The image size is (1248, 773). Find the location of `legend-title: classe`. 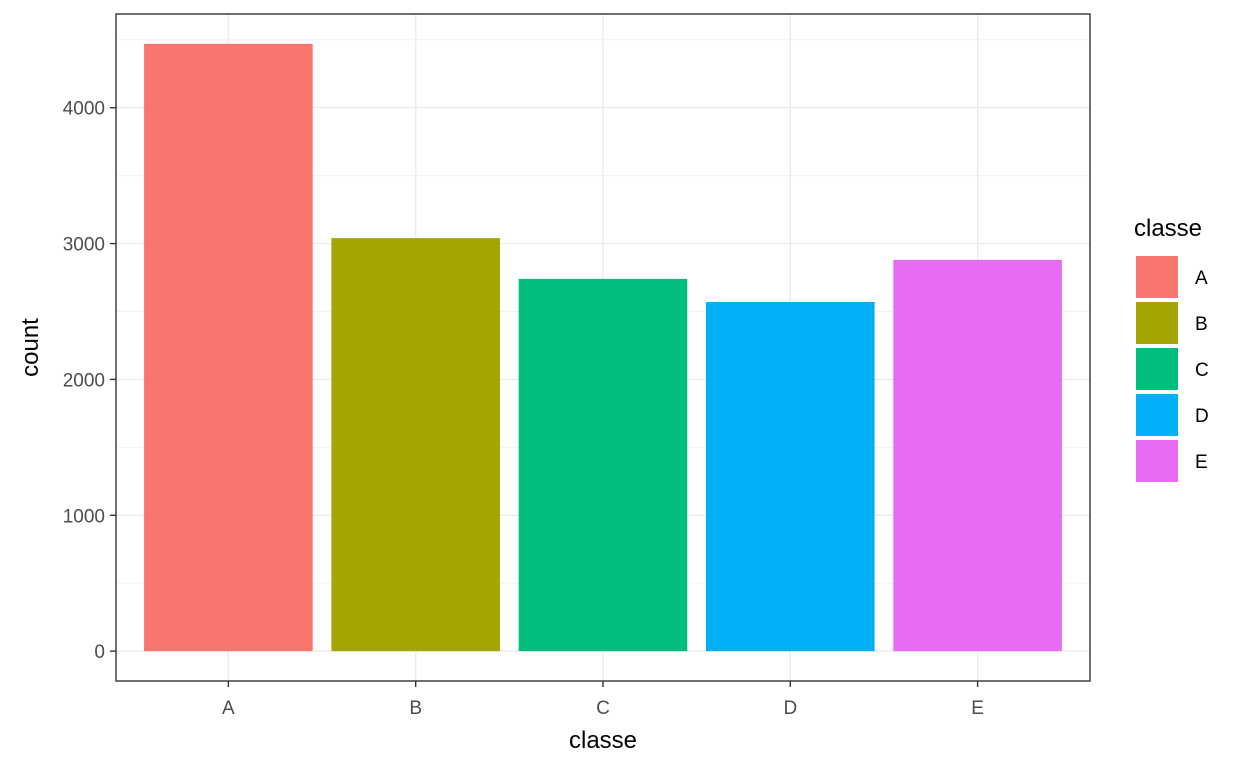

legend-title: classe is located at coordinates (1168, 228).